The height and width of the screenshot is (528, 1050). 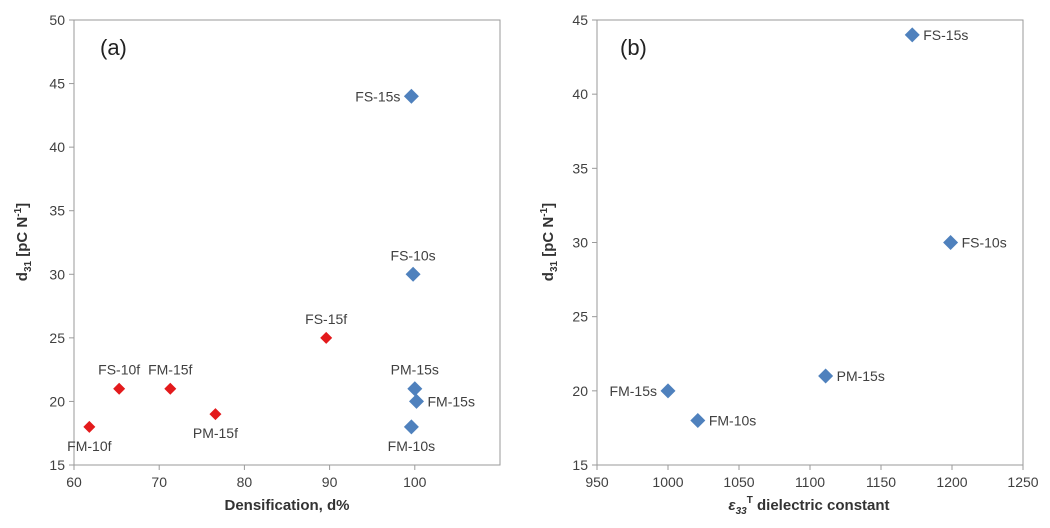 I want to click on data-point-label: PM-15f, so click(x=215, y=433).